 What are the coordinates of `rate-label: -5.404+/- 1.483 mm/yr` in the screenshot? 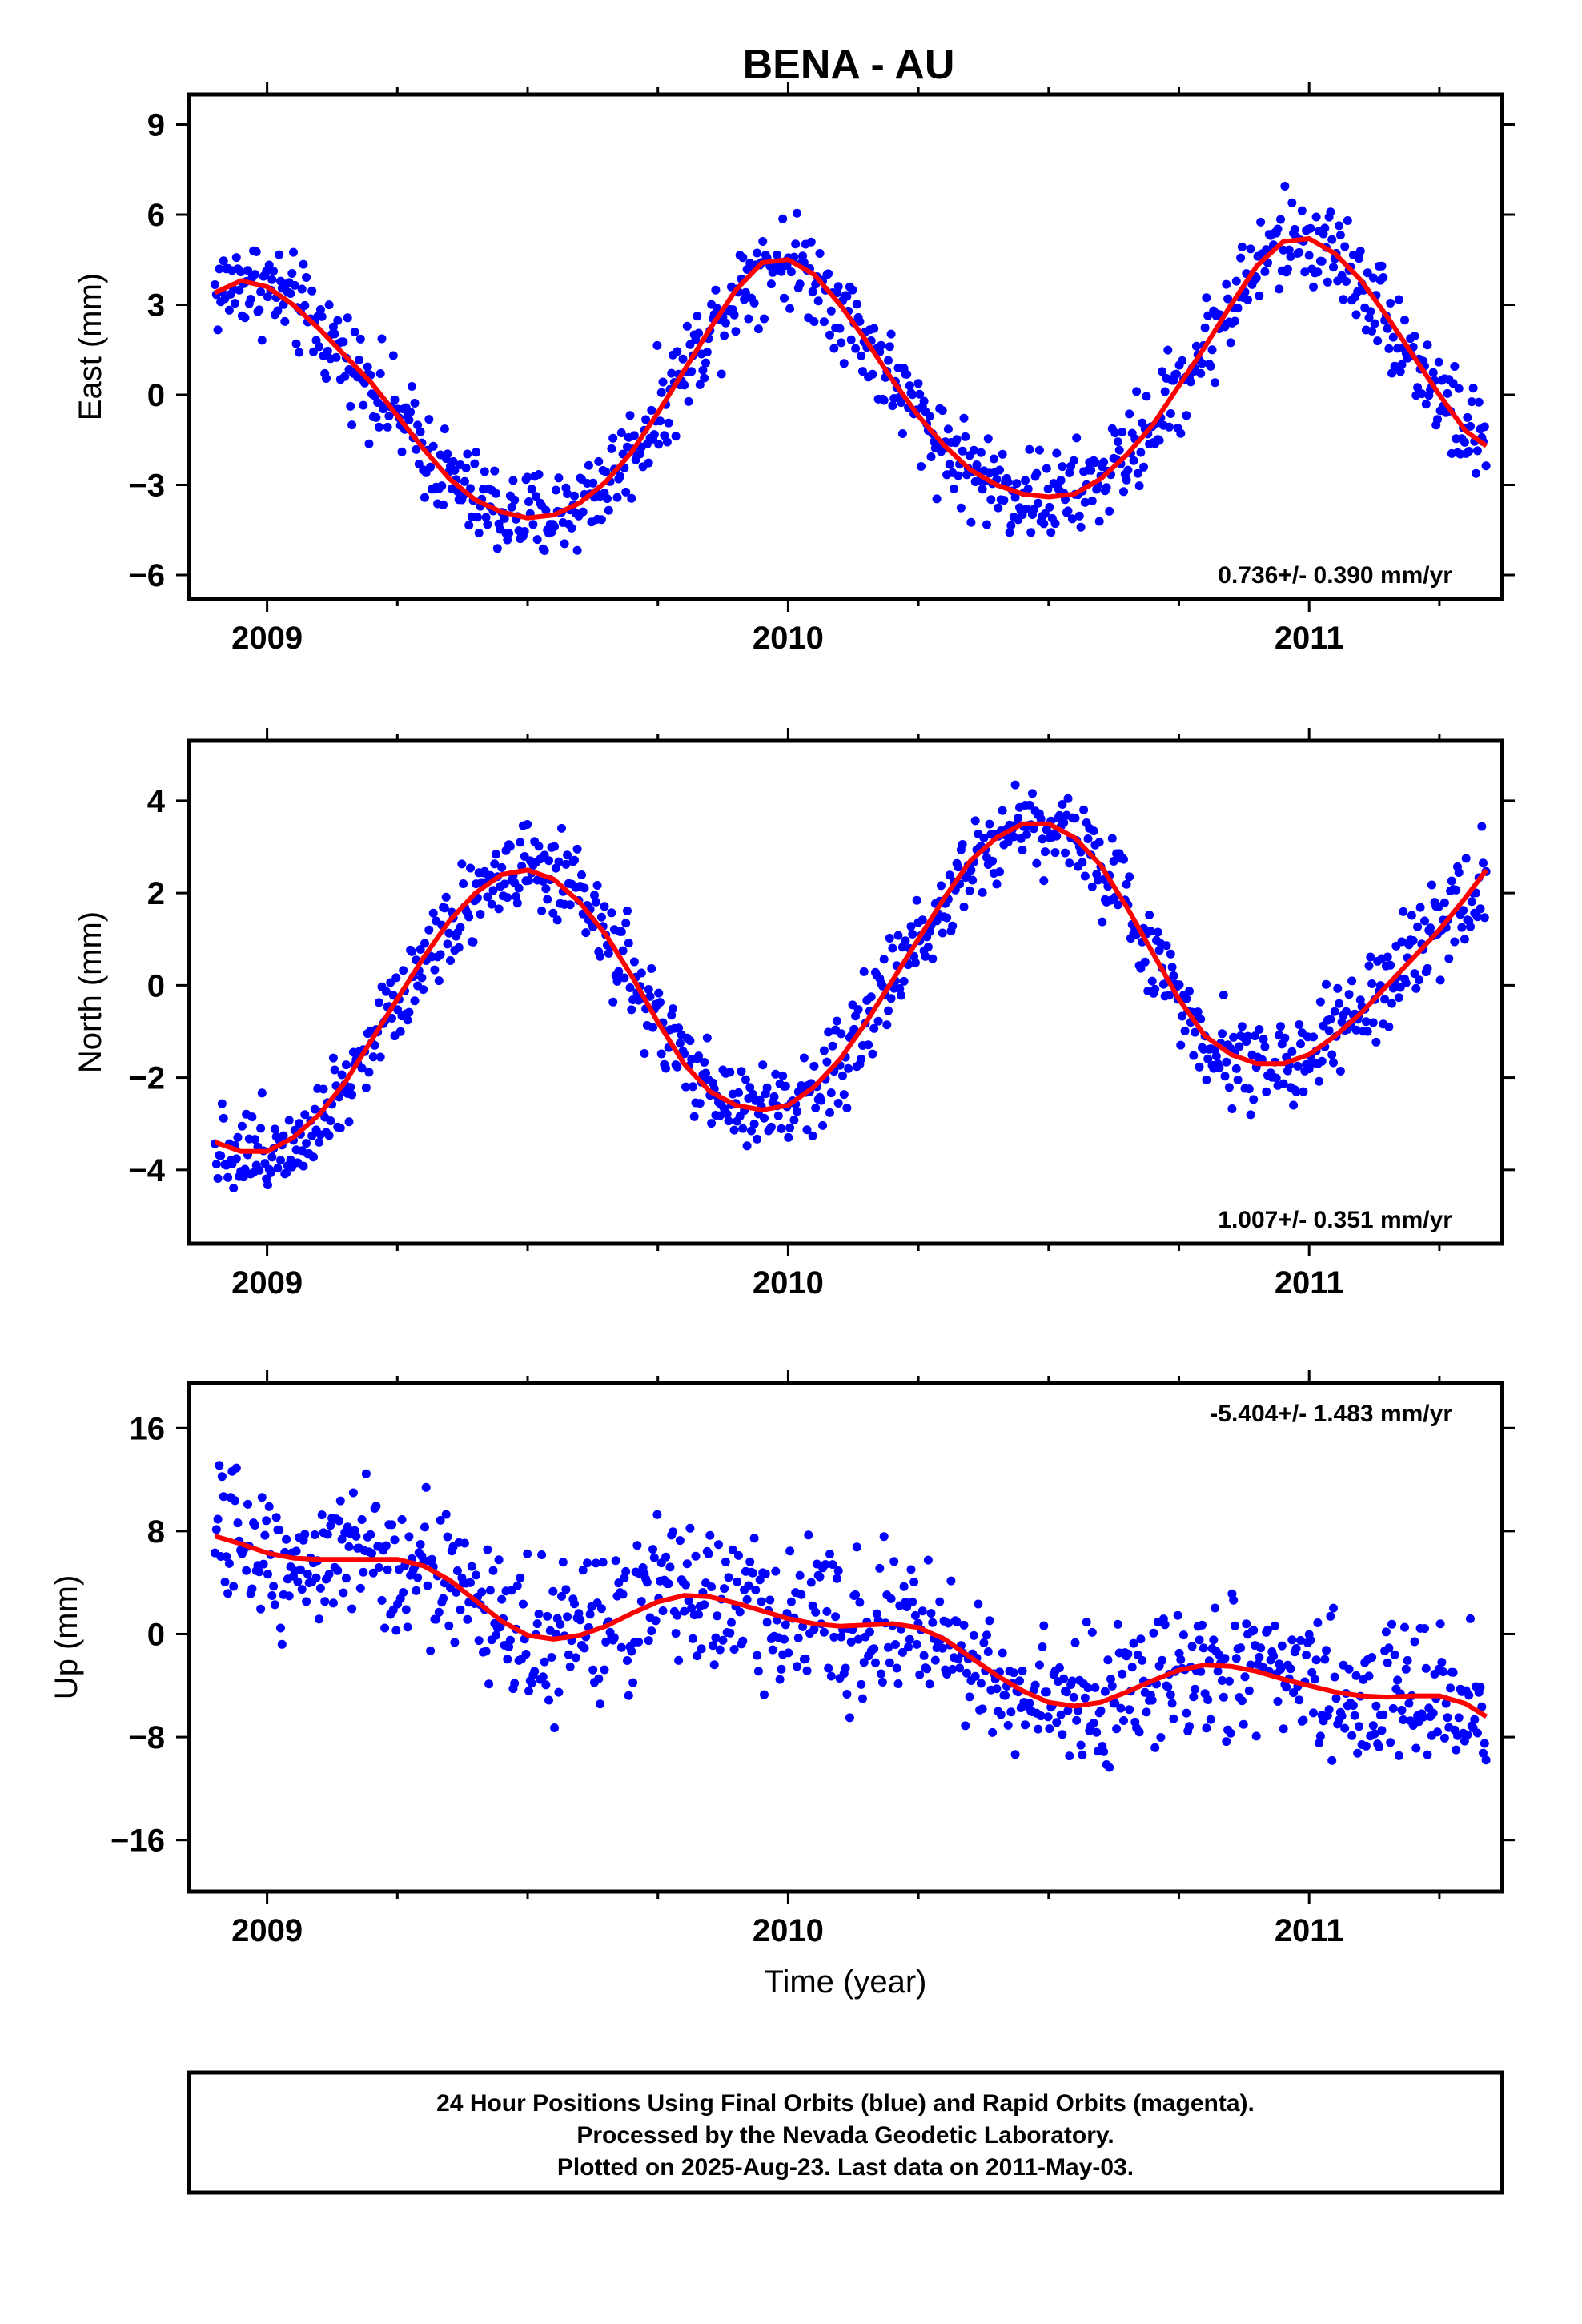 It's located at (1331, 1414).